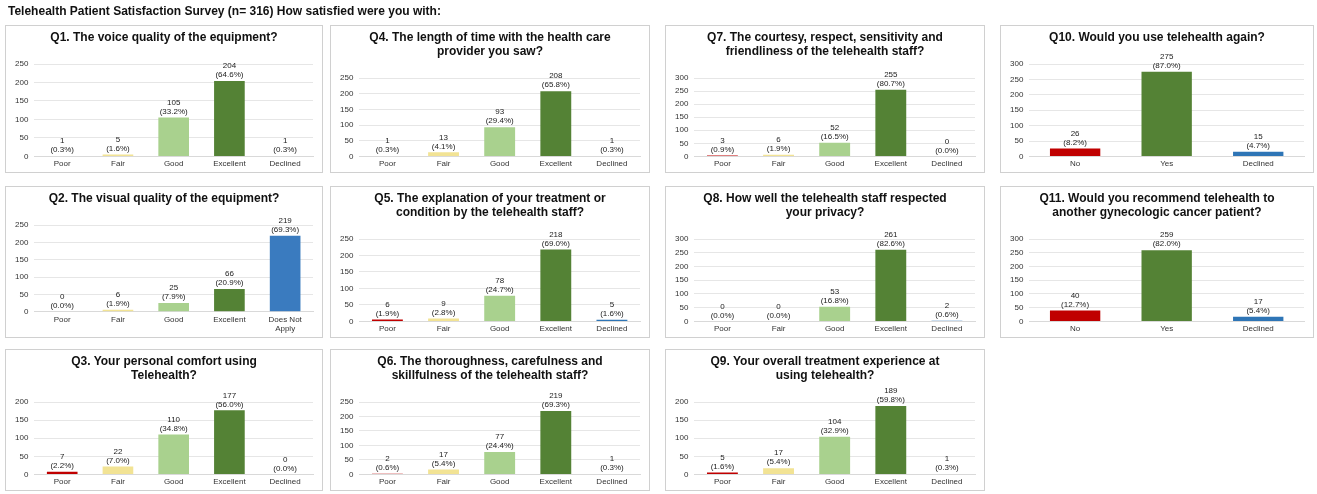 This screenshot has width=1317, height=494. I want to click on data-label: 5 (1.6%), so click(722, 461).